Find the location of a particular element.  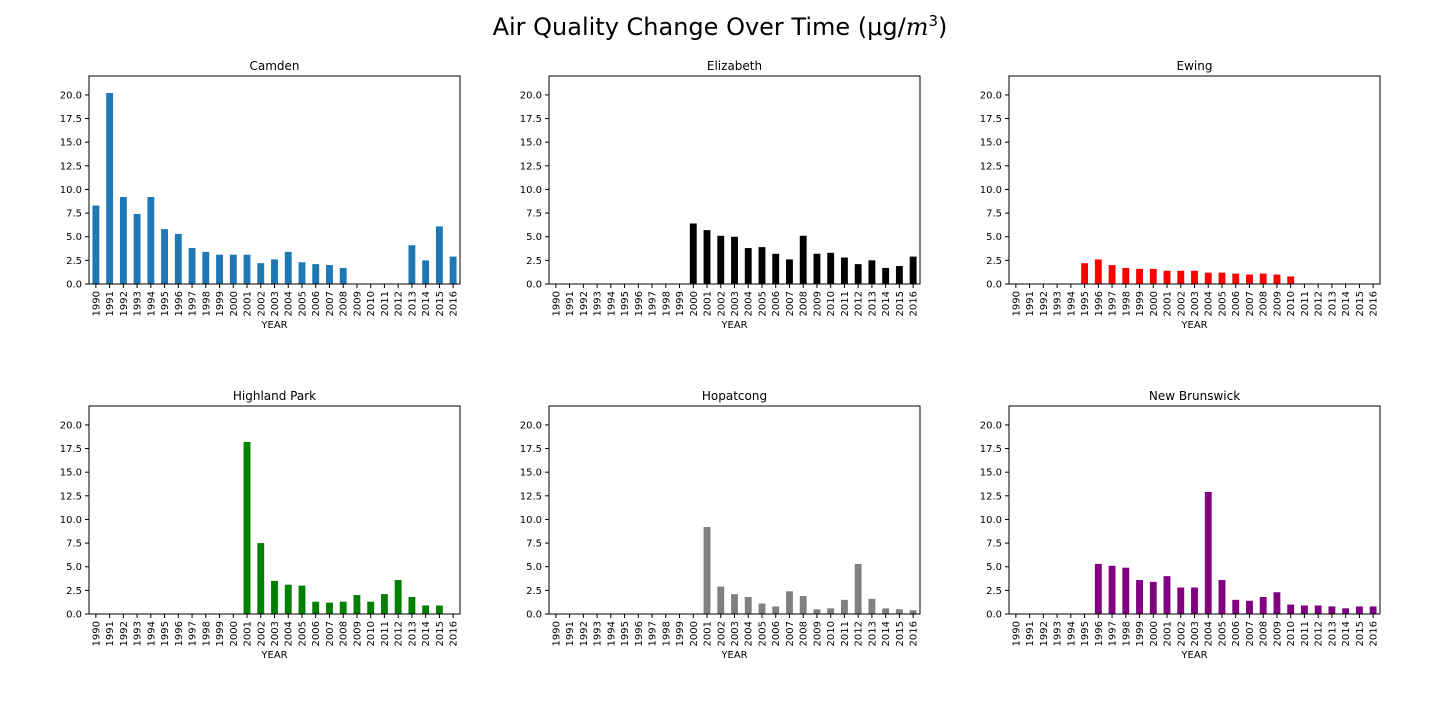

bar-elizabeth-2006 is located at coordinates (776, 268).